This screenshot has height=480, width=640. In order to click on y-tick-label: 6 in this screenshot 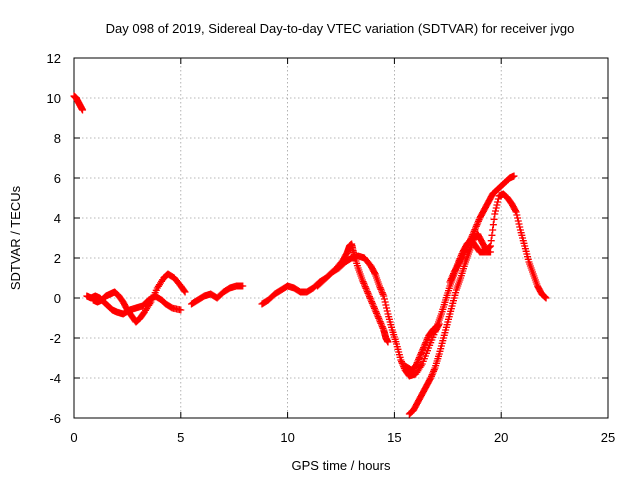, I will do `click(57, 178)`.